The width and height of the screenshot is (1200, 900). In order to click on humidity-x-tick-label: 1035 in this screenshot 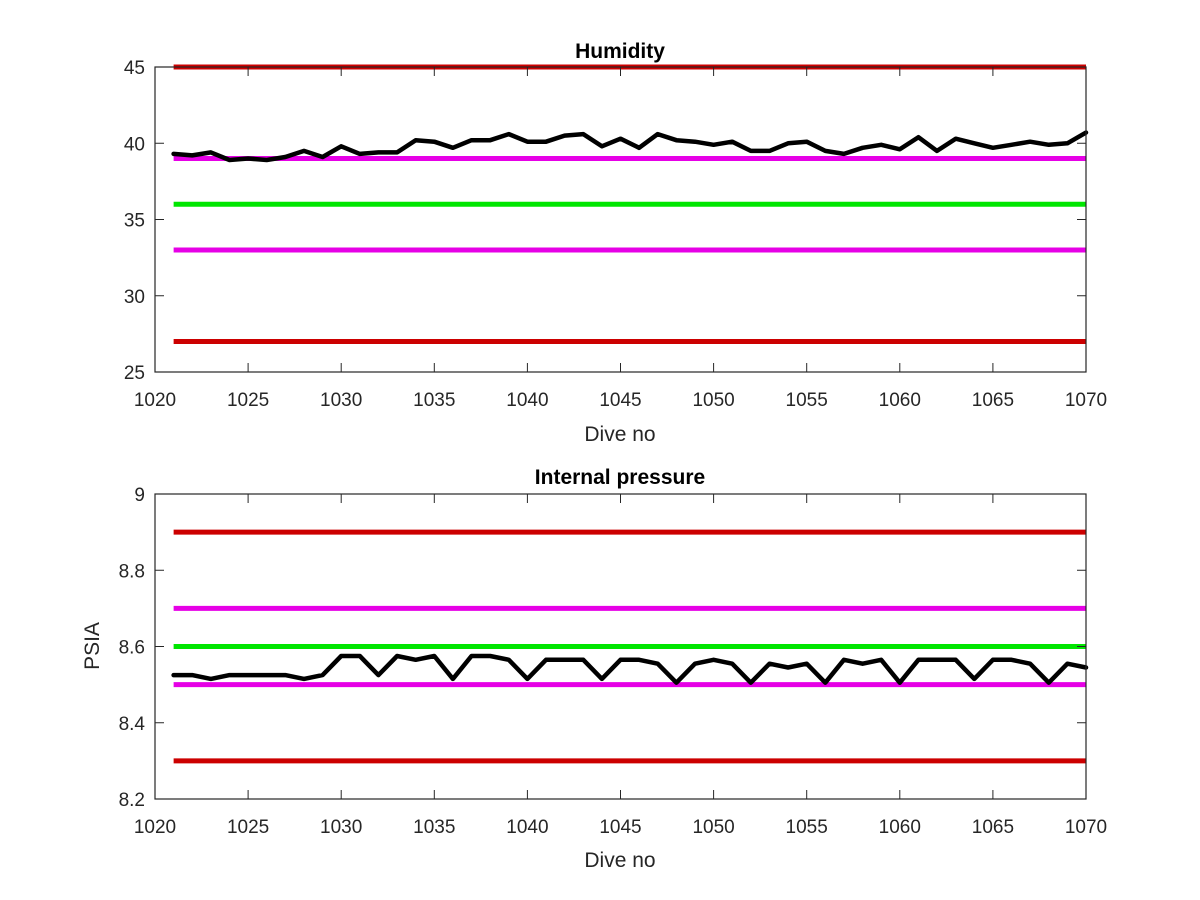, I will do `click(434, 400)`.